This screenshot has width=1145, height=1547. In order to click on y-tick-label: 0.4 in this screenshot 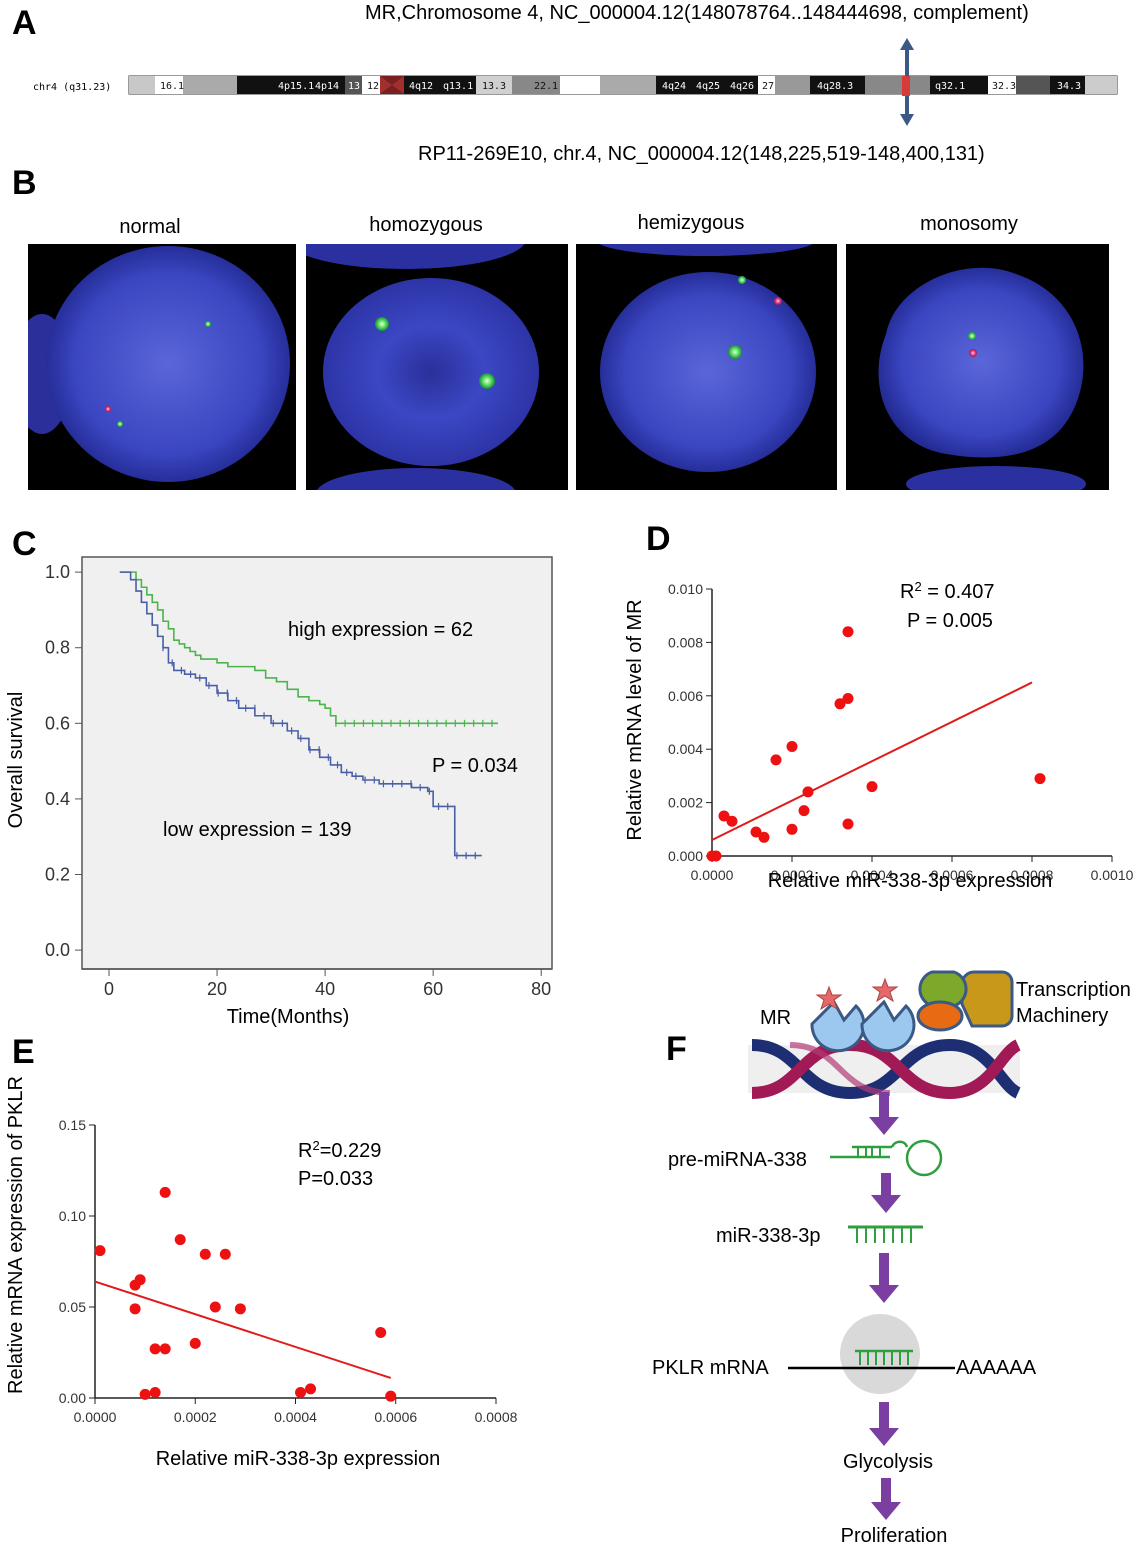, I will do `click(57, 799)`.